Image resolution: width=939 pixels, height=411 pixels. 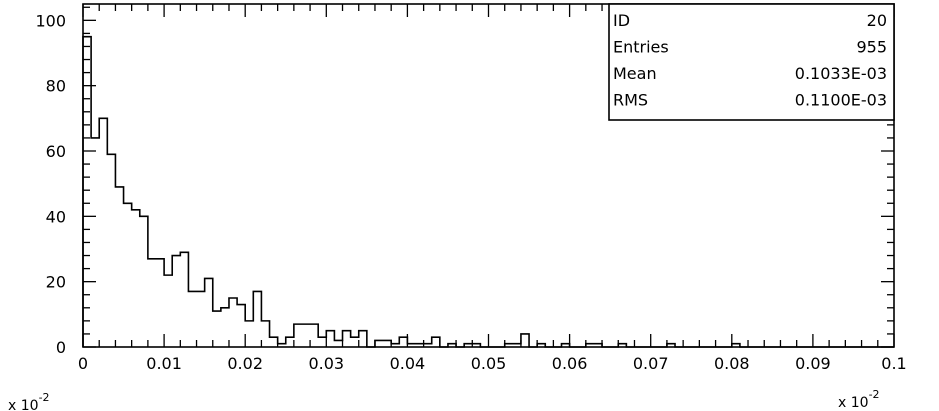 I want to click on y-tick-label: 20, so click(x=56, y=282).